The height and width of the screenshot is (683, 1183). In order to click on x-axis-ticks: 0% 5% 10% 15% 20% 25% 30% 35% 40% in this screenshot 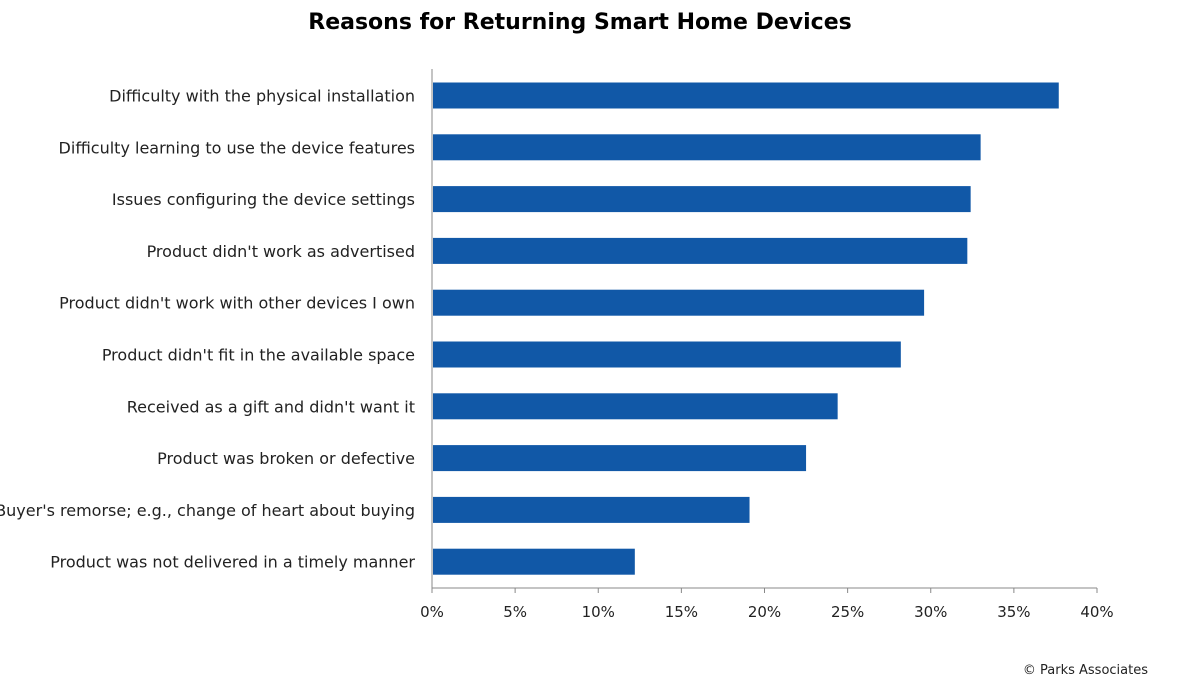, I will do `click(767, 604)`.